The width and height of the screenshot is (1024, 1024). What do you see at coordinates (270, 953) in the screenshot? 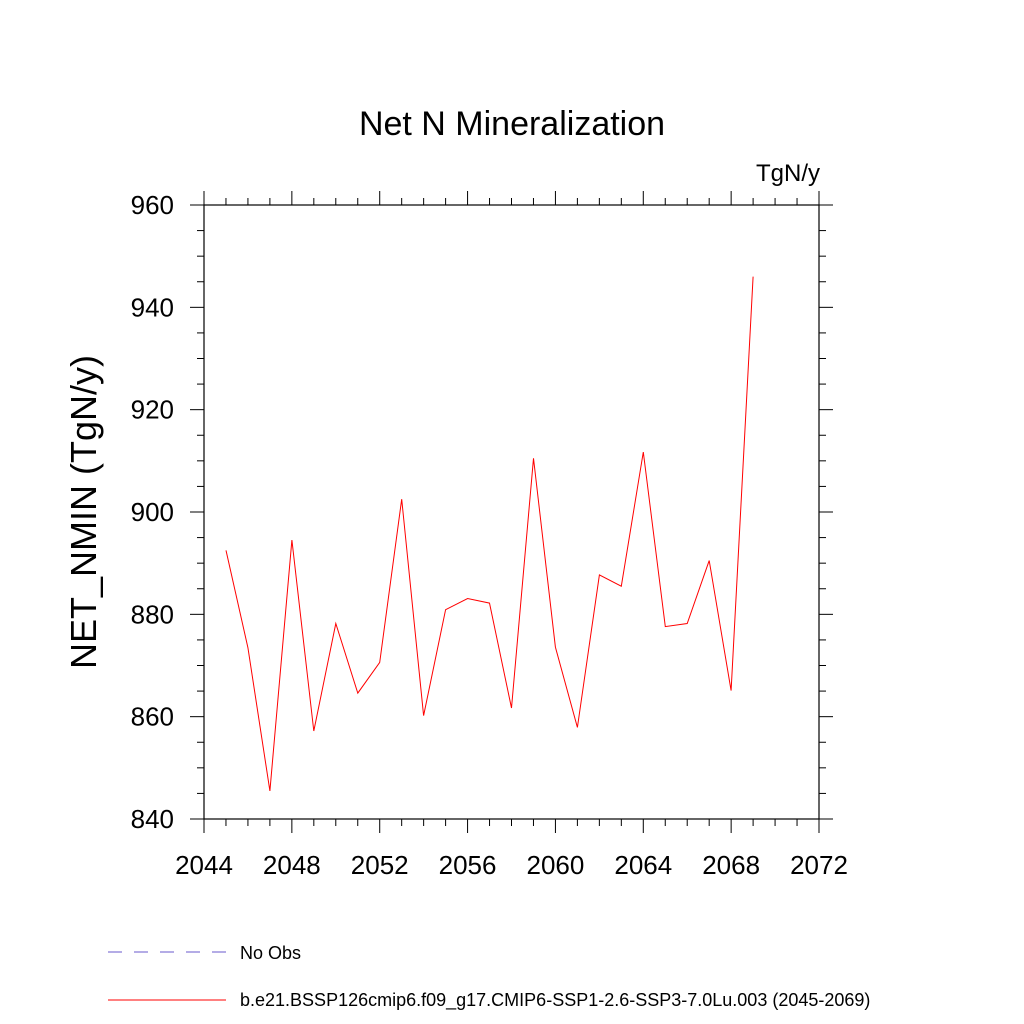
I see `legend-label-no-obs: No Obs` at bounding box center [270, 953].